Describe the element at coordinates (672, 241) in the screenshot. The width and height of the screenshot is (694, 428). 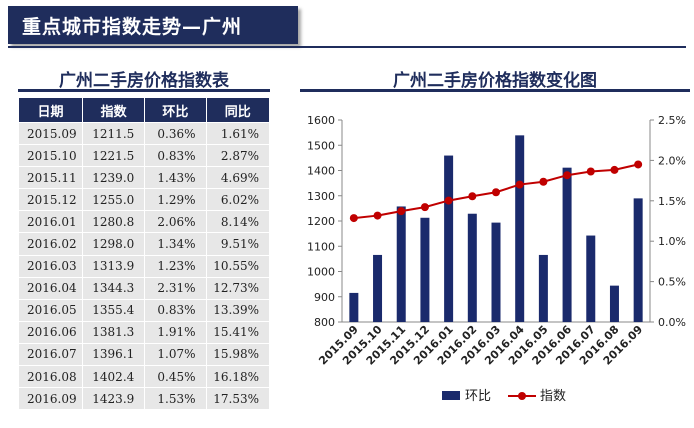
I see `right-tick-label: 1.0%` at that location.